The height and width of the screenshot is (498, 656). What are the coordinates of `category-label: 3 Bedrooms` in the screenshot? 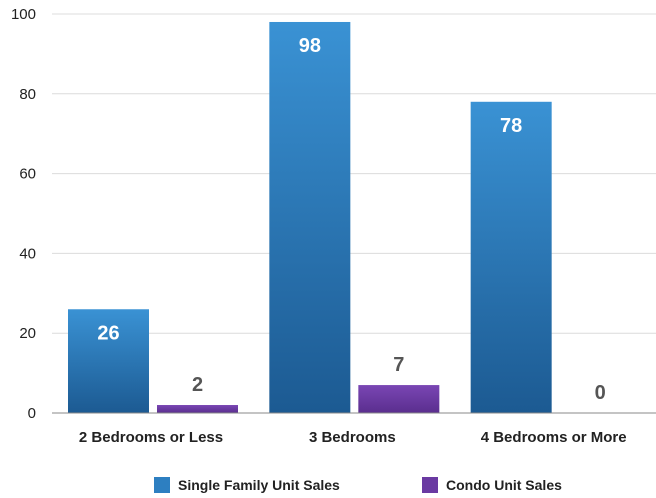 It's located at (352, 437).